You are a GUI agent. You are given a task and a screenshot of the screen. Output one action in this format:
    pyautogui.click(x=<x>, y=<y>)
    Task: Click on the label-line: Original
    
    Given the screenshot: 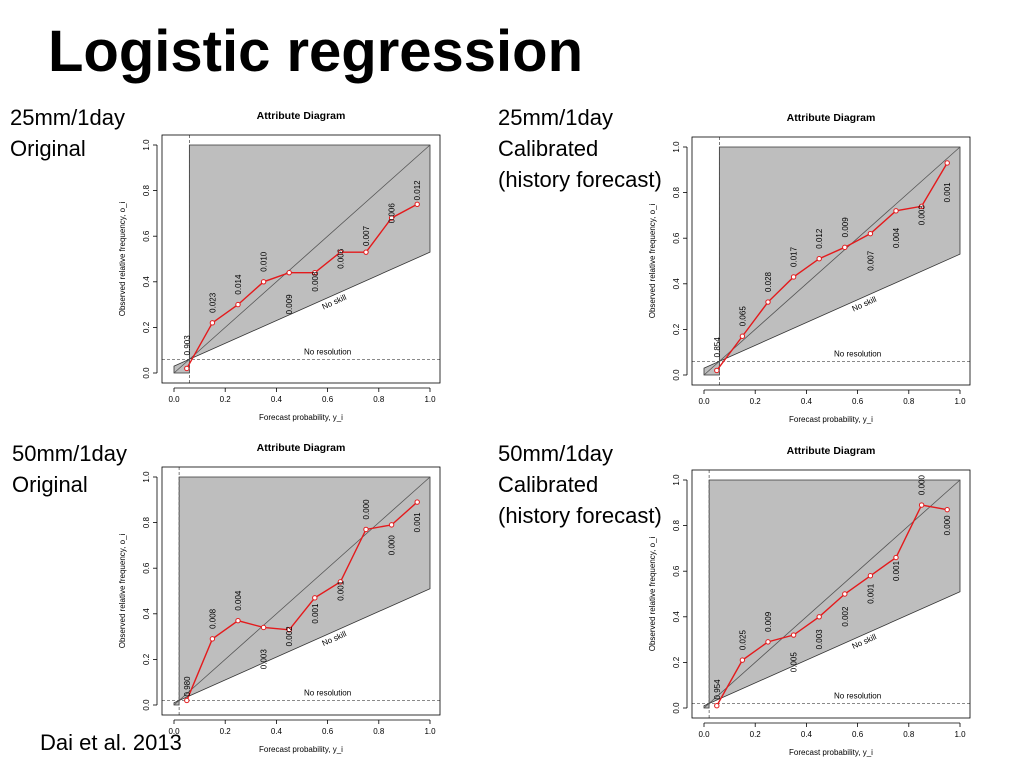 What is the action you would take?
    pyautogui.click(x=50, y=484)
    